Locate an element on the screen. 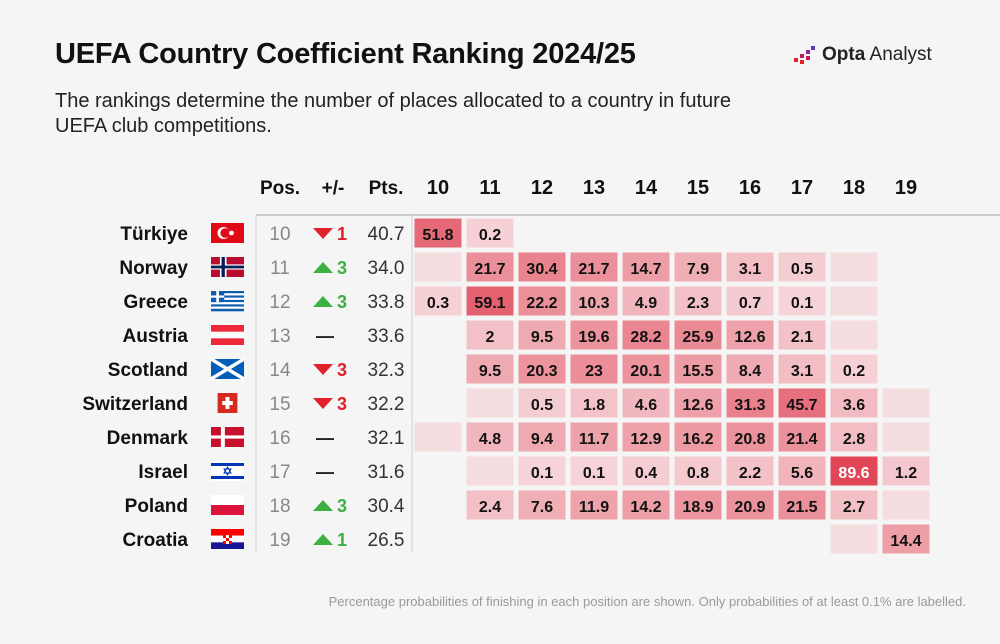 The width and height of the screenshot is (1000, 644). prob-label-switzerland-18: 3.6 is located at coordinates (854, 405).